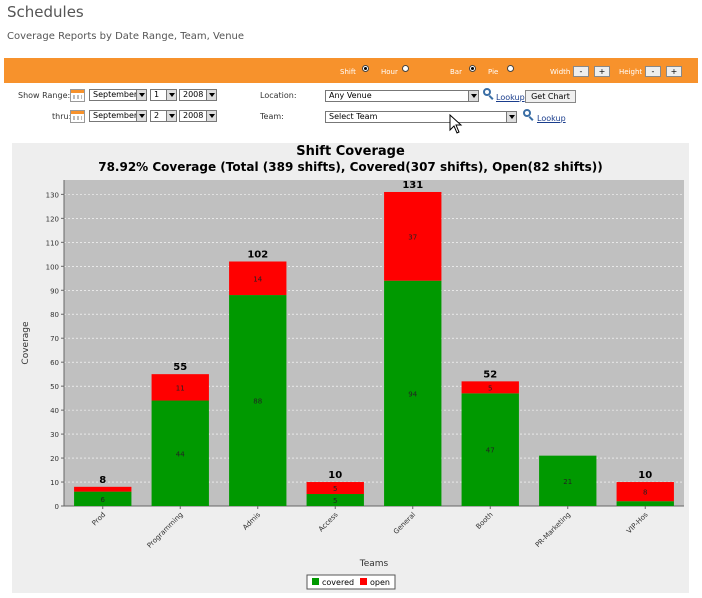  I want to click on y-tick-label: 80, so click(54, 315).